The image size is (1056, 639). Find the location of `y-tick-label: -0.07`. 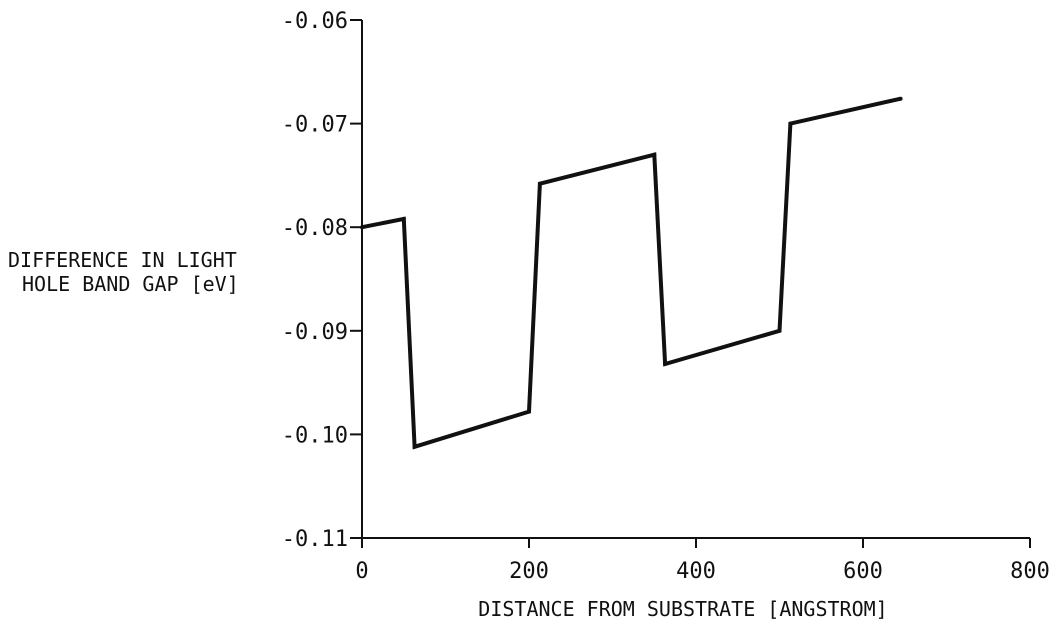

y-tick-label: -0.07 is located at coordinates (315, 125).